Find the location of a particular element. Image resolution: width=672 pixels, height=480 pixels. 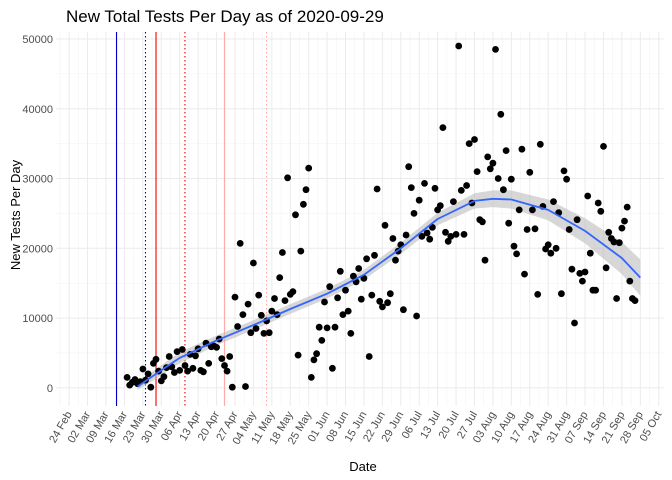

y-axis-title: New Tests Per Day is located at coordinates (15, 214).